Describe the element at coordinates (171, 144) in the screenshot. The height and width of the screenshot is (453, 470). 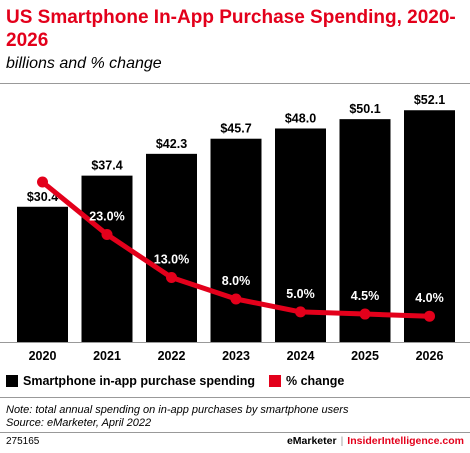
I see `bar-label-2022: $42.3` at that location.